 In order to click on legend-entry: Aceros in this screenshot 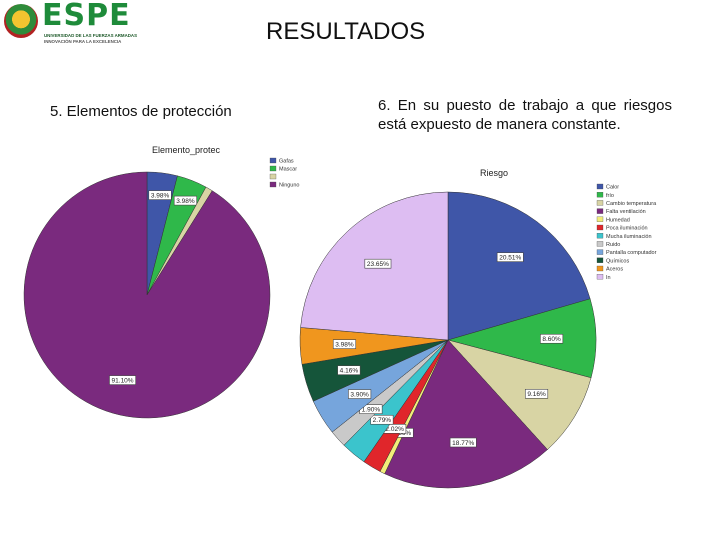, I will do `click(609, 269)`.